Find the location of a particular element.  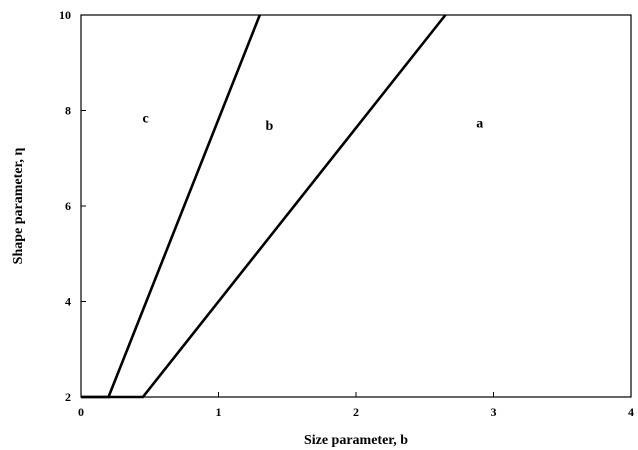

x-axis-title: Size parameter, b is located at coordinates (356, 440).